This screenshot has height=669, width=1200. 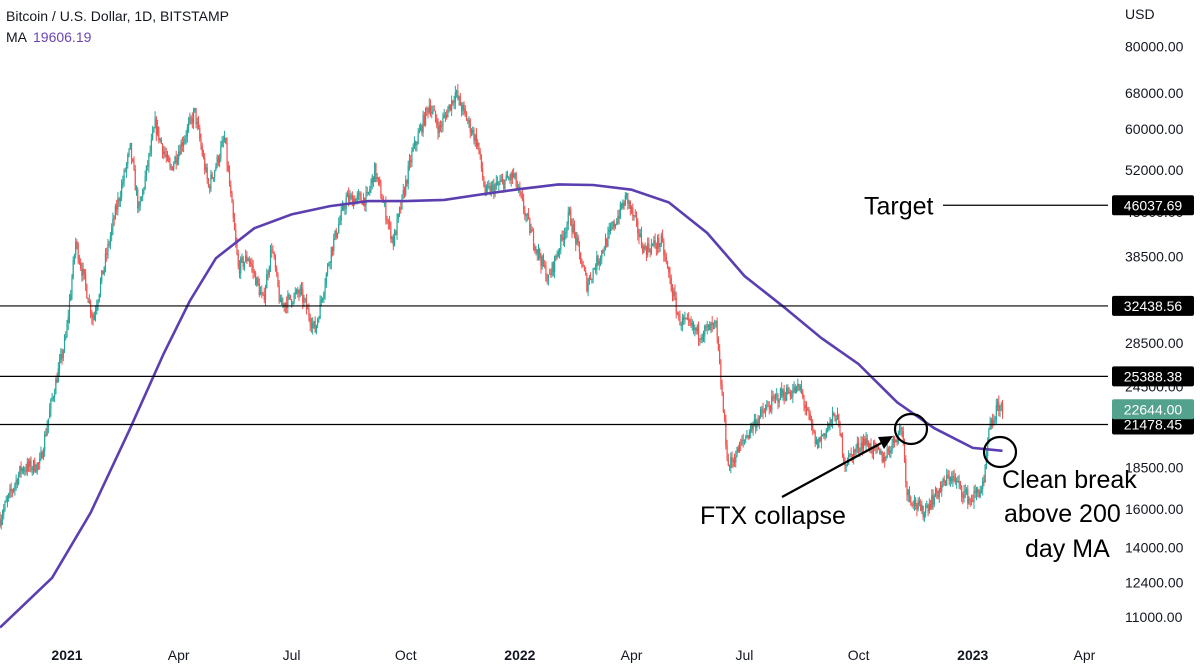 What do you see at coordinates (292, 655) in the screenshot?
I see `x-tick-label: Jul` at bounding box center [292, 655].